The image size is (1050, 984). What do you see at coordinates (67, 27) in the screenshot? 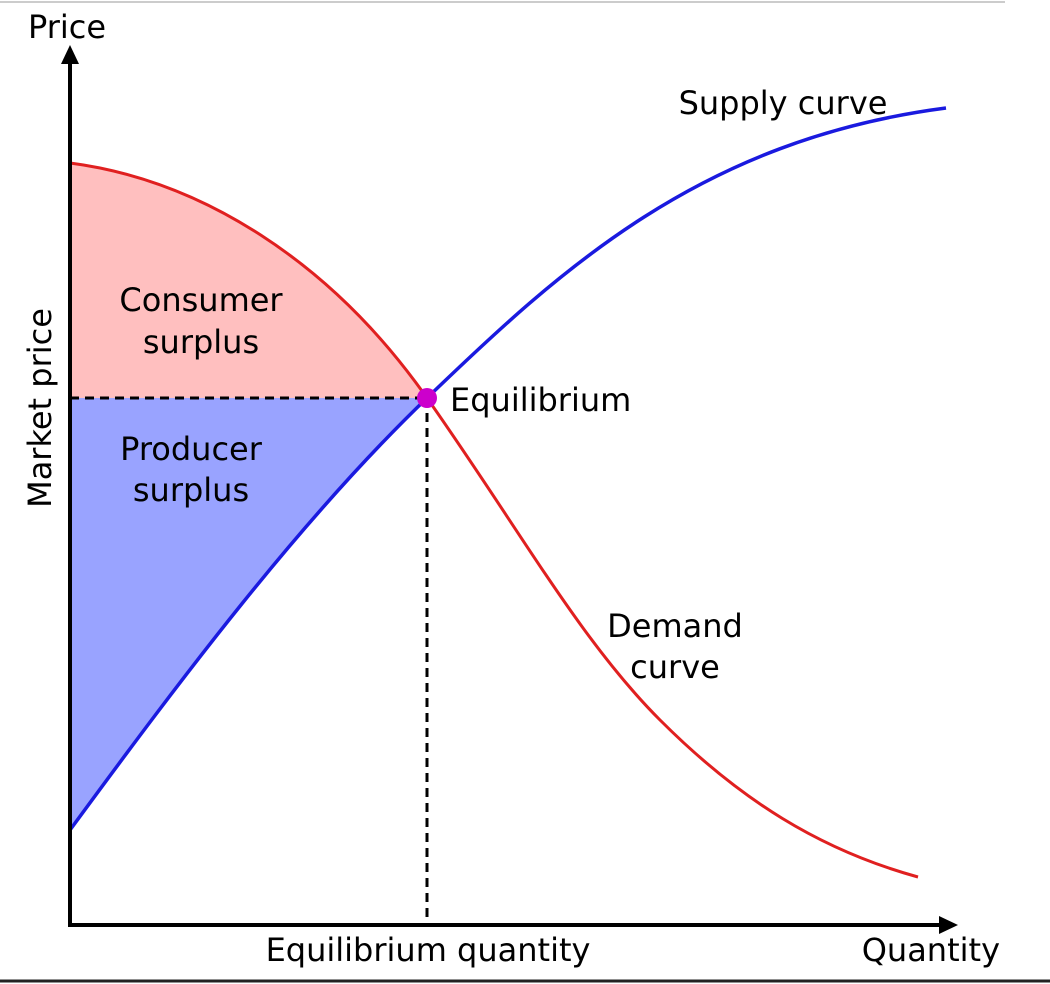
I see `y-axis-label: Price` at bounding box center [67, 27].